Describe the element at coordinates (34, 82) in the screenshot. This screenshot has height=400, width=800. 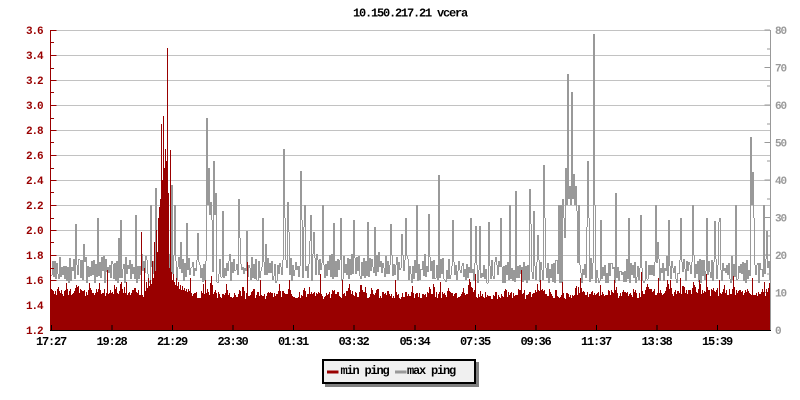
I see `svg-text: 3.2` at that location.